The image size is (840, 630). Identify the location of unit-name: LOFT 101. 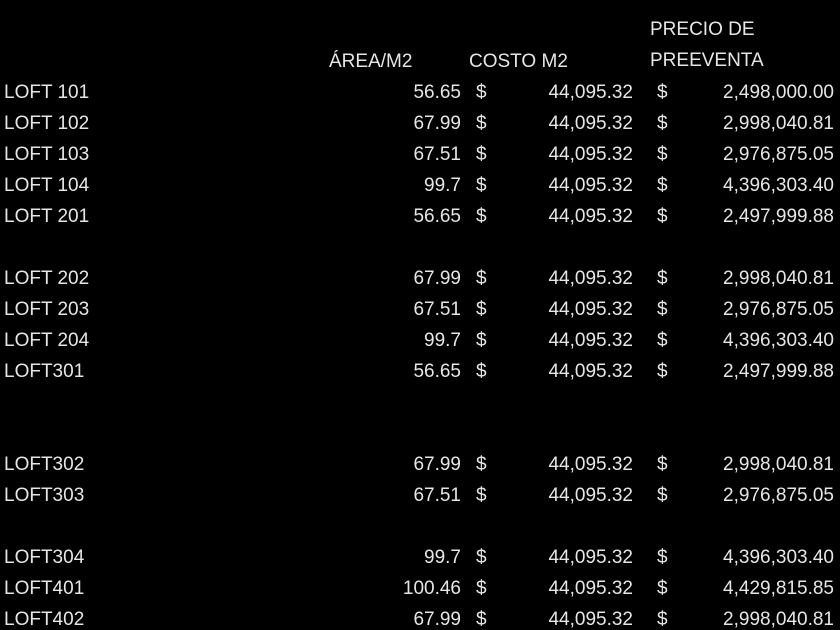
(46, 92).